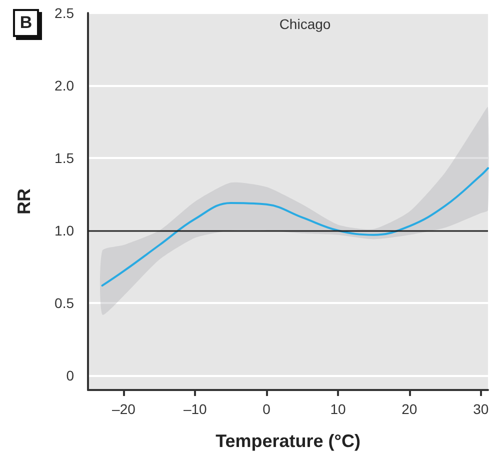 This screenshot has height=461, width=500. I want to click on y-tick-label: 1.5, so click(64, 158).